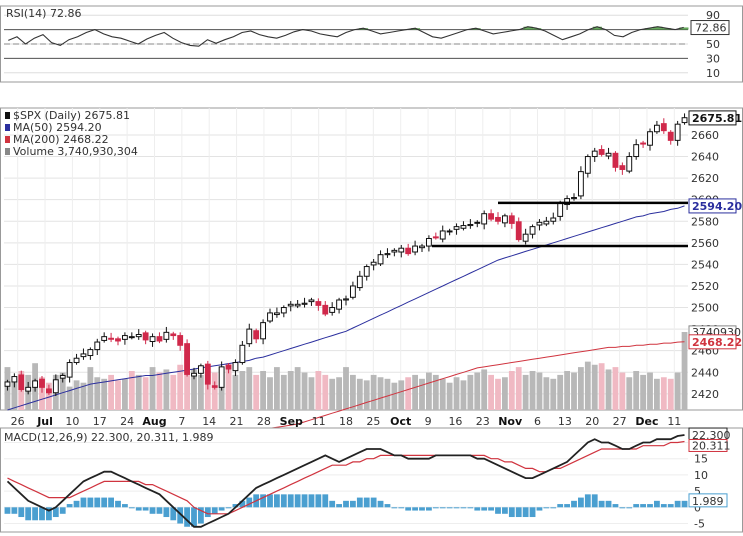 This screenshot has height=536, width=743. What do you see at coordinates (701, 475) in the screenshot?
I see `macd-tick-label: 10` at bounding box center [701, 475].